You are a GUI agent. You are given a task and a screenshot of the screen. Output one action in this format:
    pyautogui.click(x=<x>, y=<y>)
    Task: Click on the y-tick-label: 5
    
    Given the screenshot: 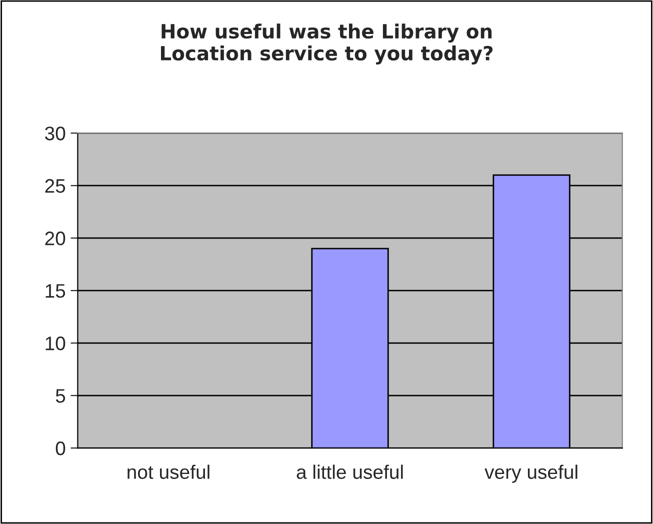 What is the action you would take?
    pyautogui.click(x=61, y=396)
    